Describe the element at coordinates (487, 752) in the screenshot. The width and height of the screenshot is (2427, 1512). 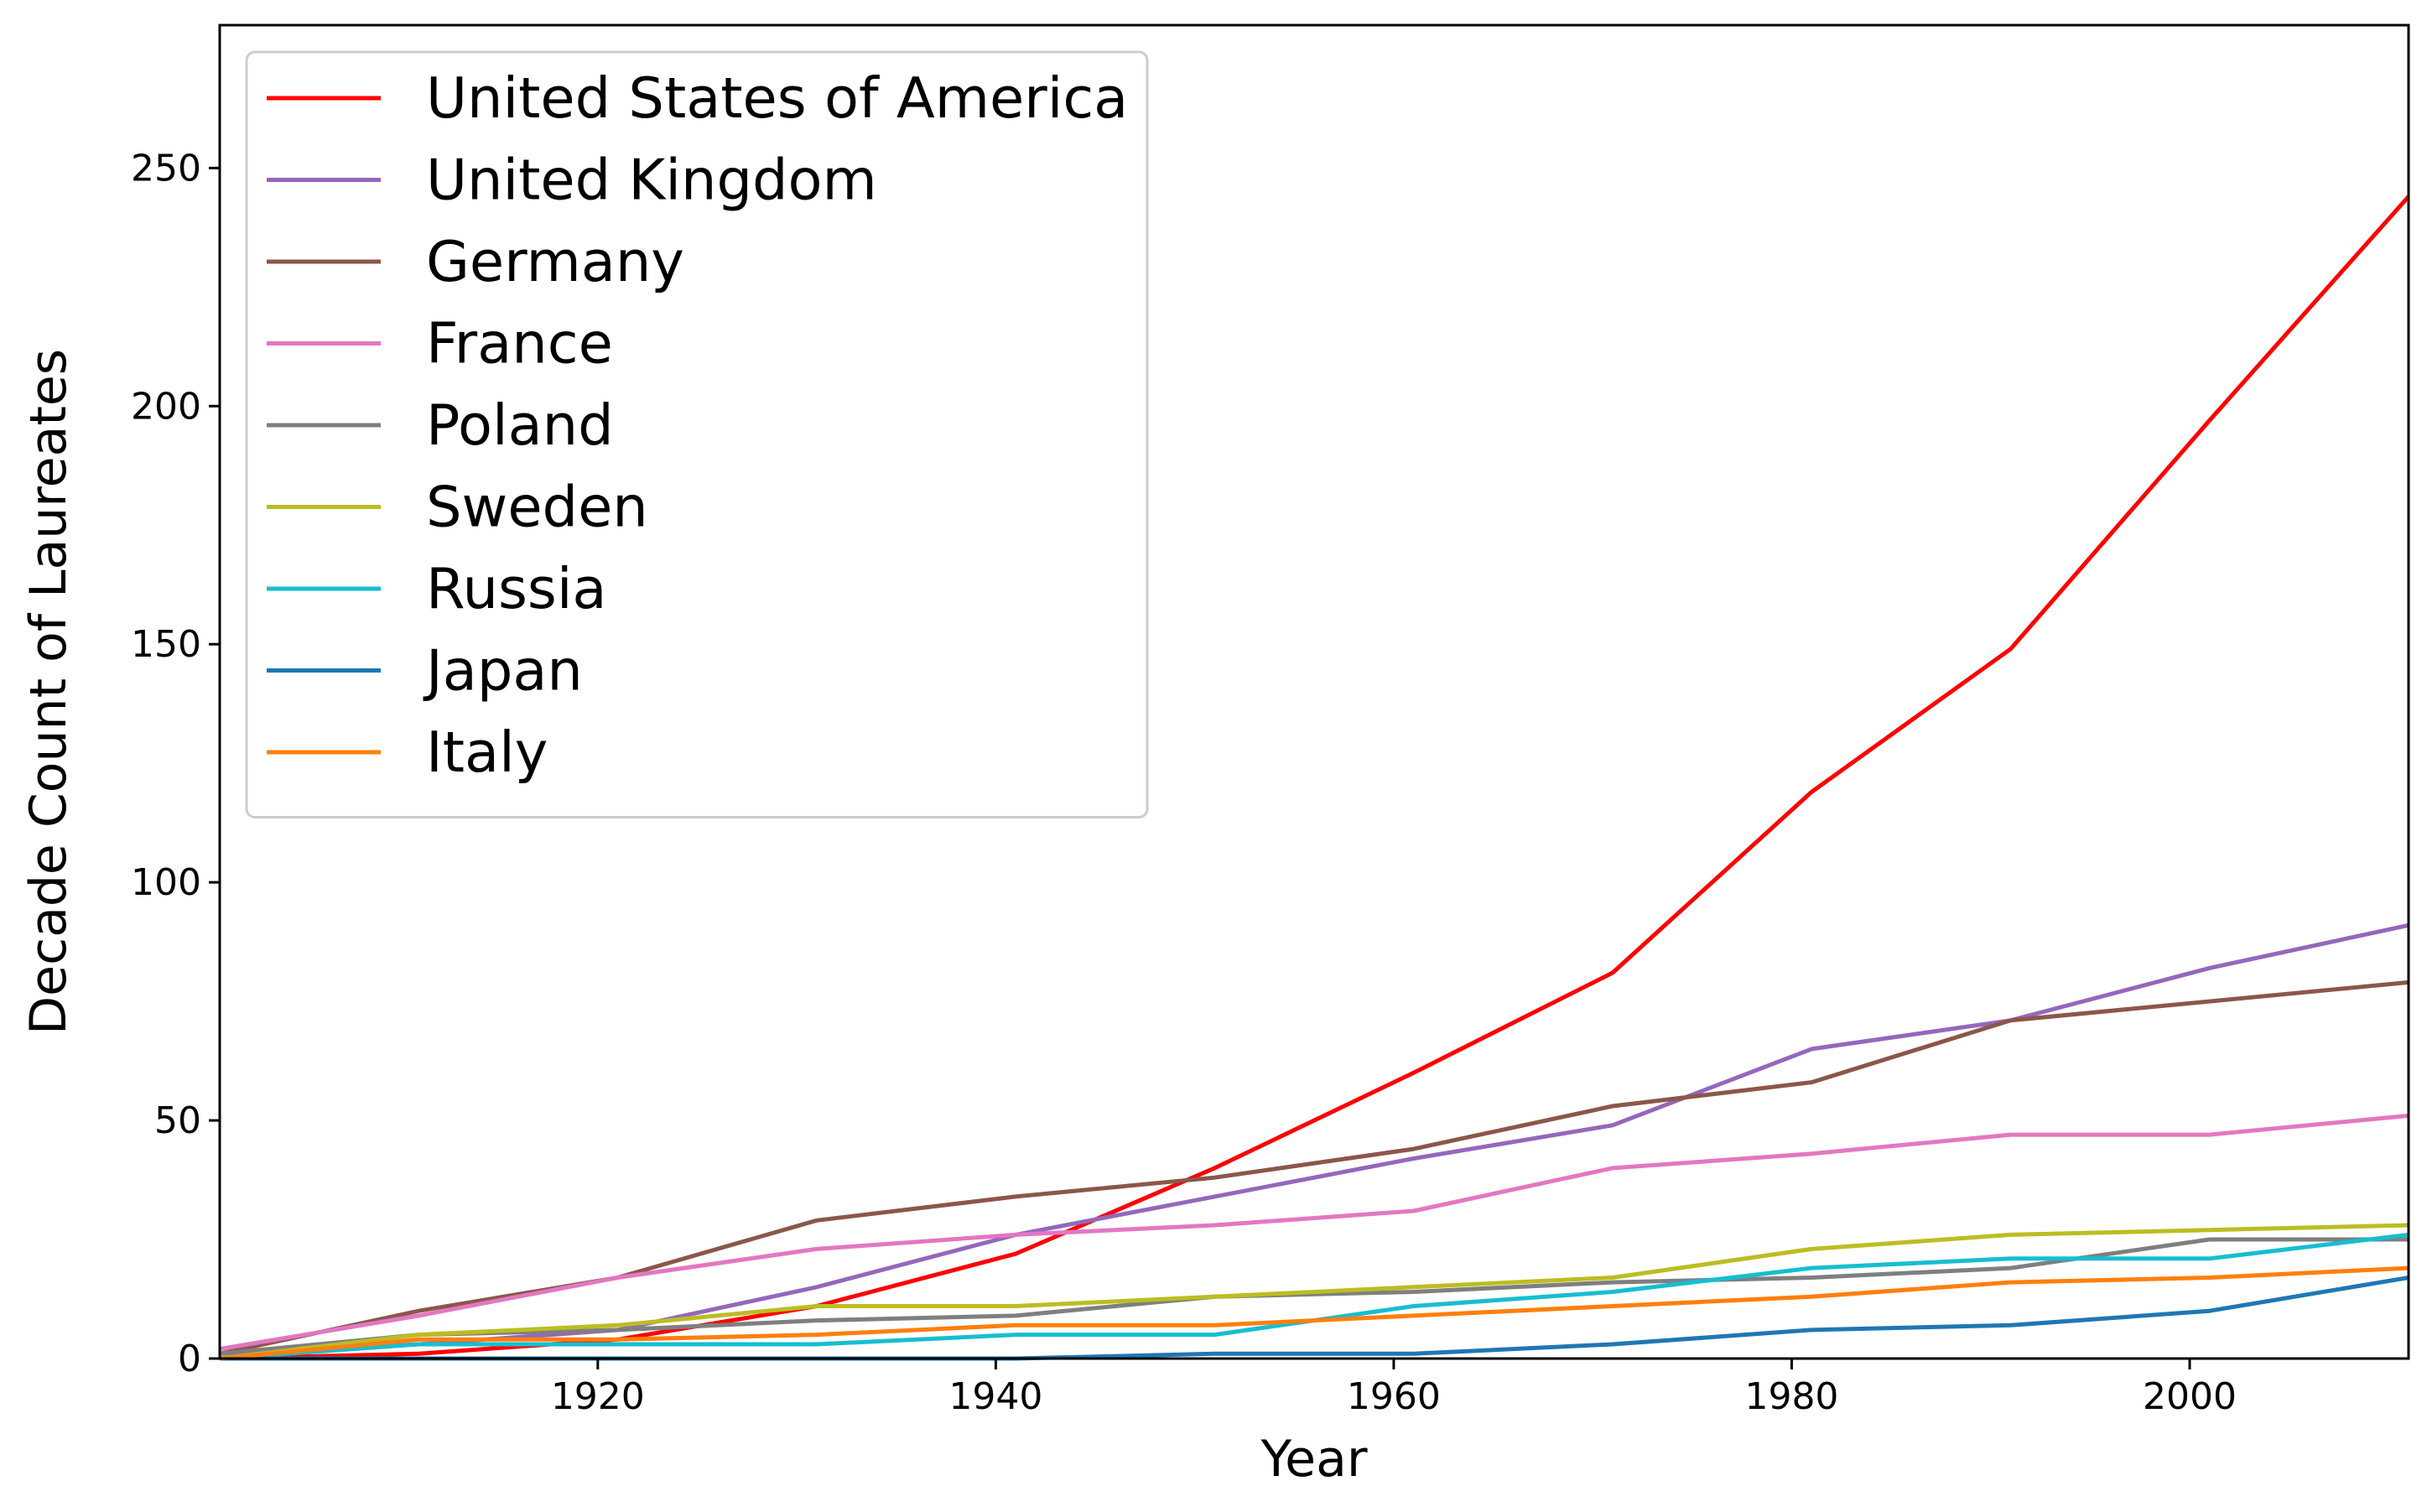
I see `legend-label-italy: Italy` at that location.